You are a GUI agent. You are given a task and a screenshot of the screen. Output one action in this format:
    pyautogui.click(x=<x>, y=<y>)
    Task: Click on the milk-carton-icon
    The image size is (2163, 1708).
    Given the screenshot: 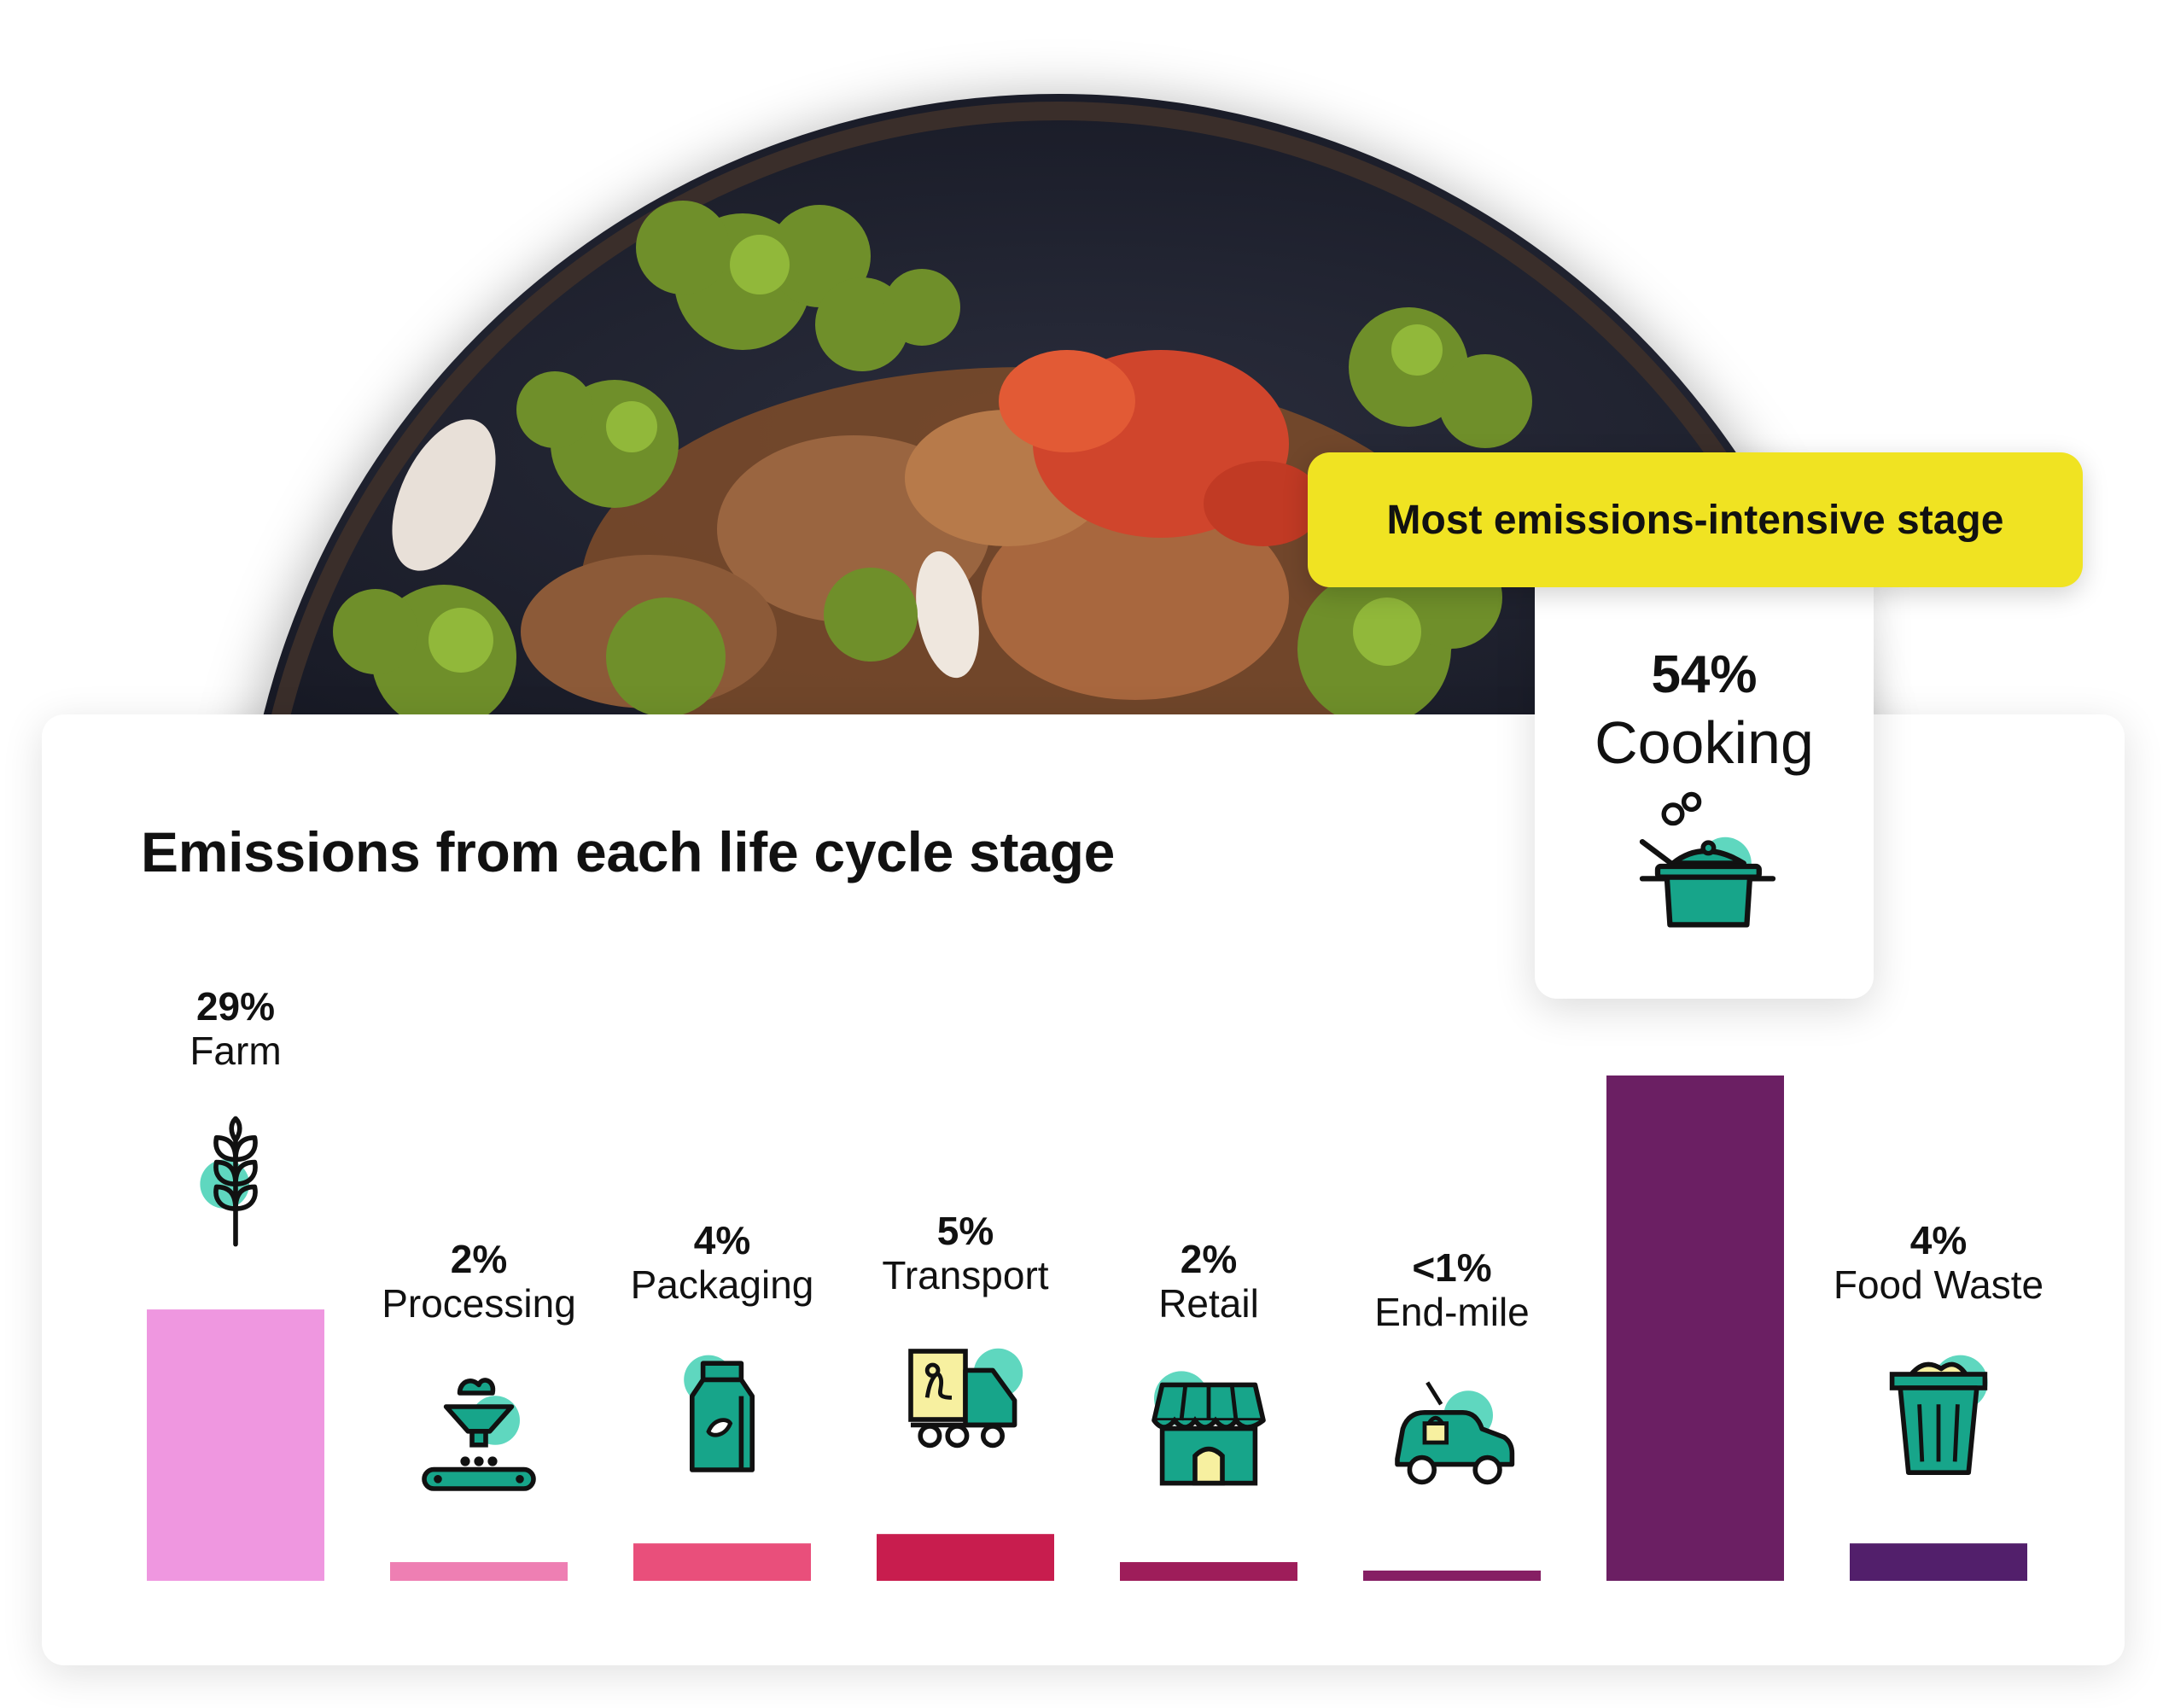 What is the action you would take?
    pyautogui.click(x=722, y=1415)
    